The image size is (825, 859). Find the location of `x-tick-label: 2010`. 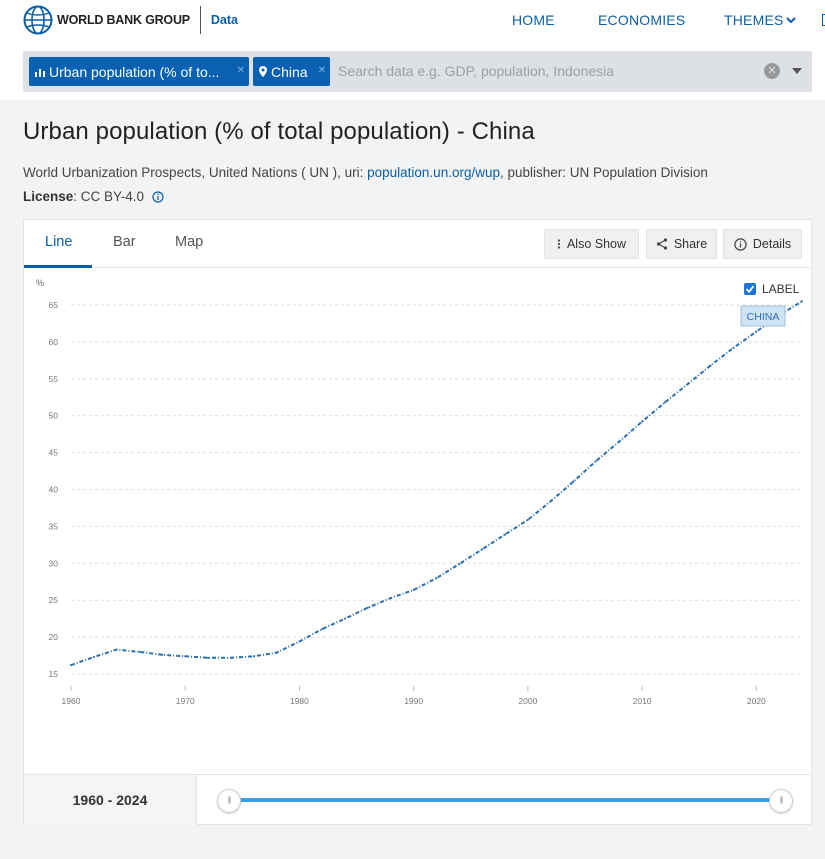

x-tick-label: 2010 is located at coordinates (642, 701).